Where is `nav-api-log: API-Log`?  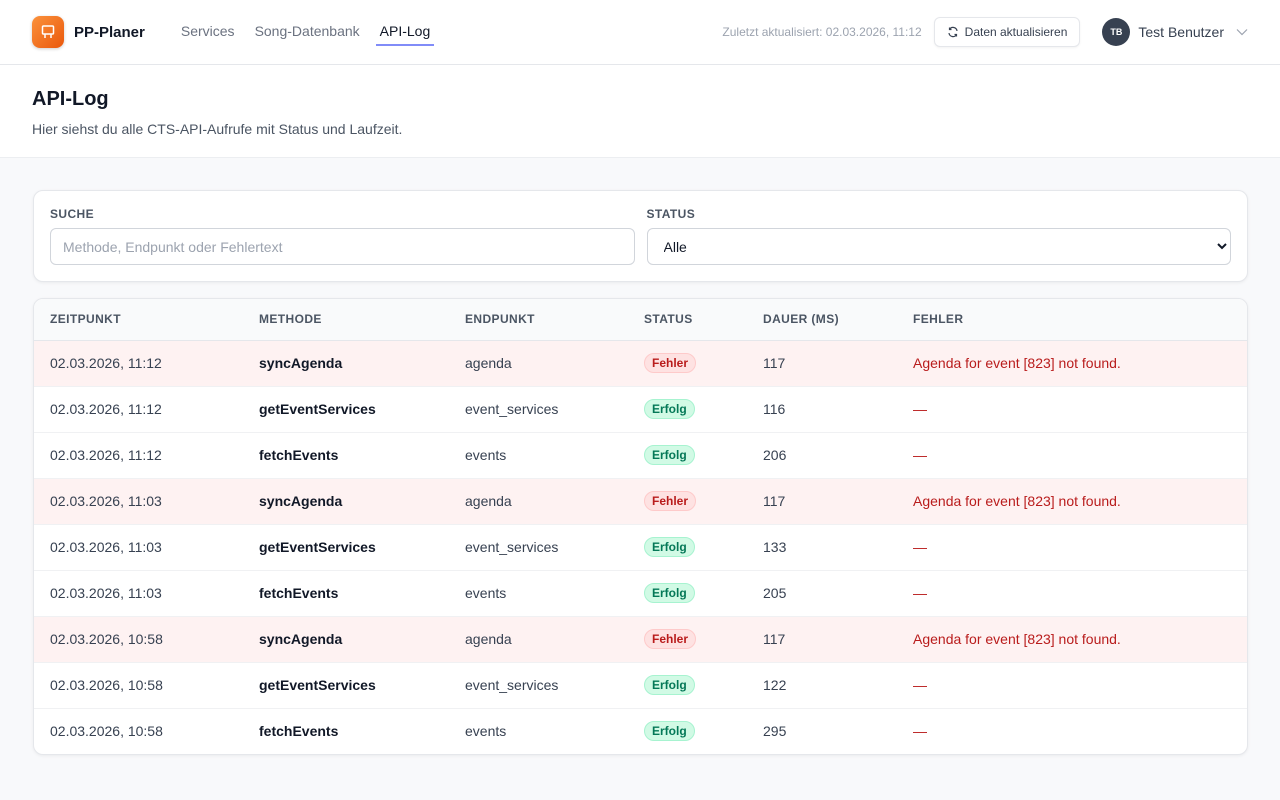
nav-api-log: API-Log is located at coordinates (405, 32).